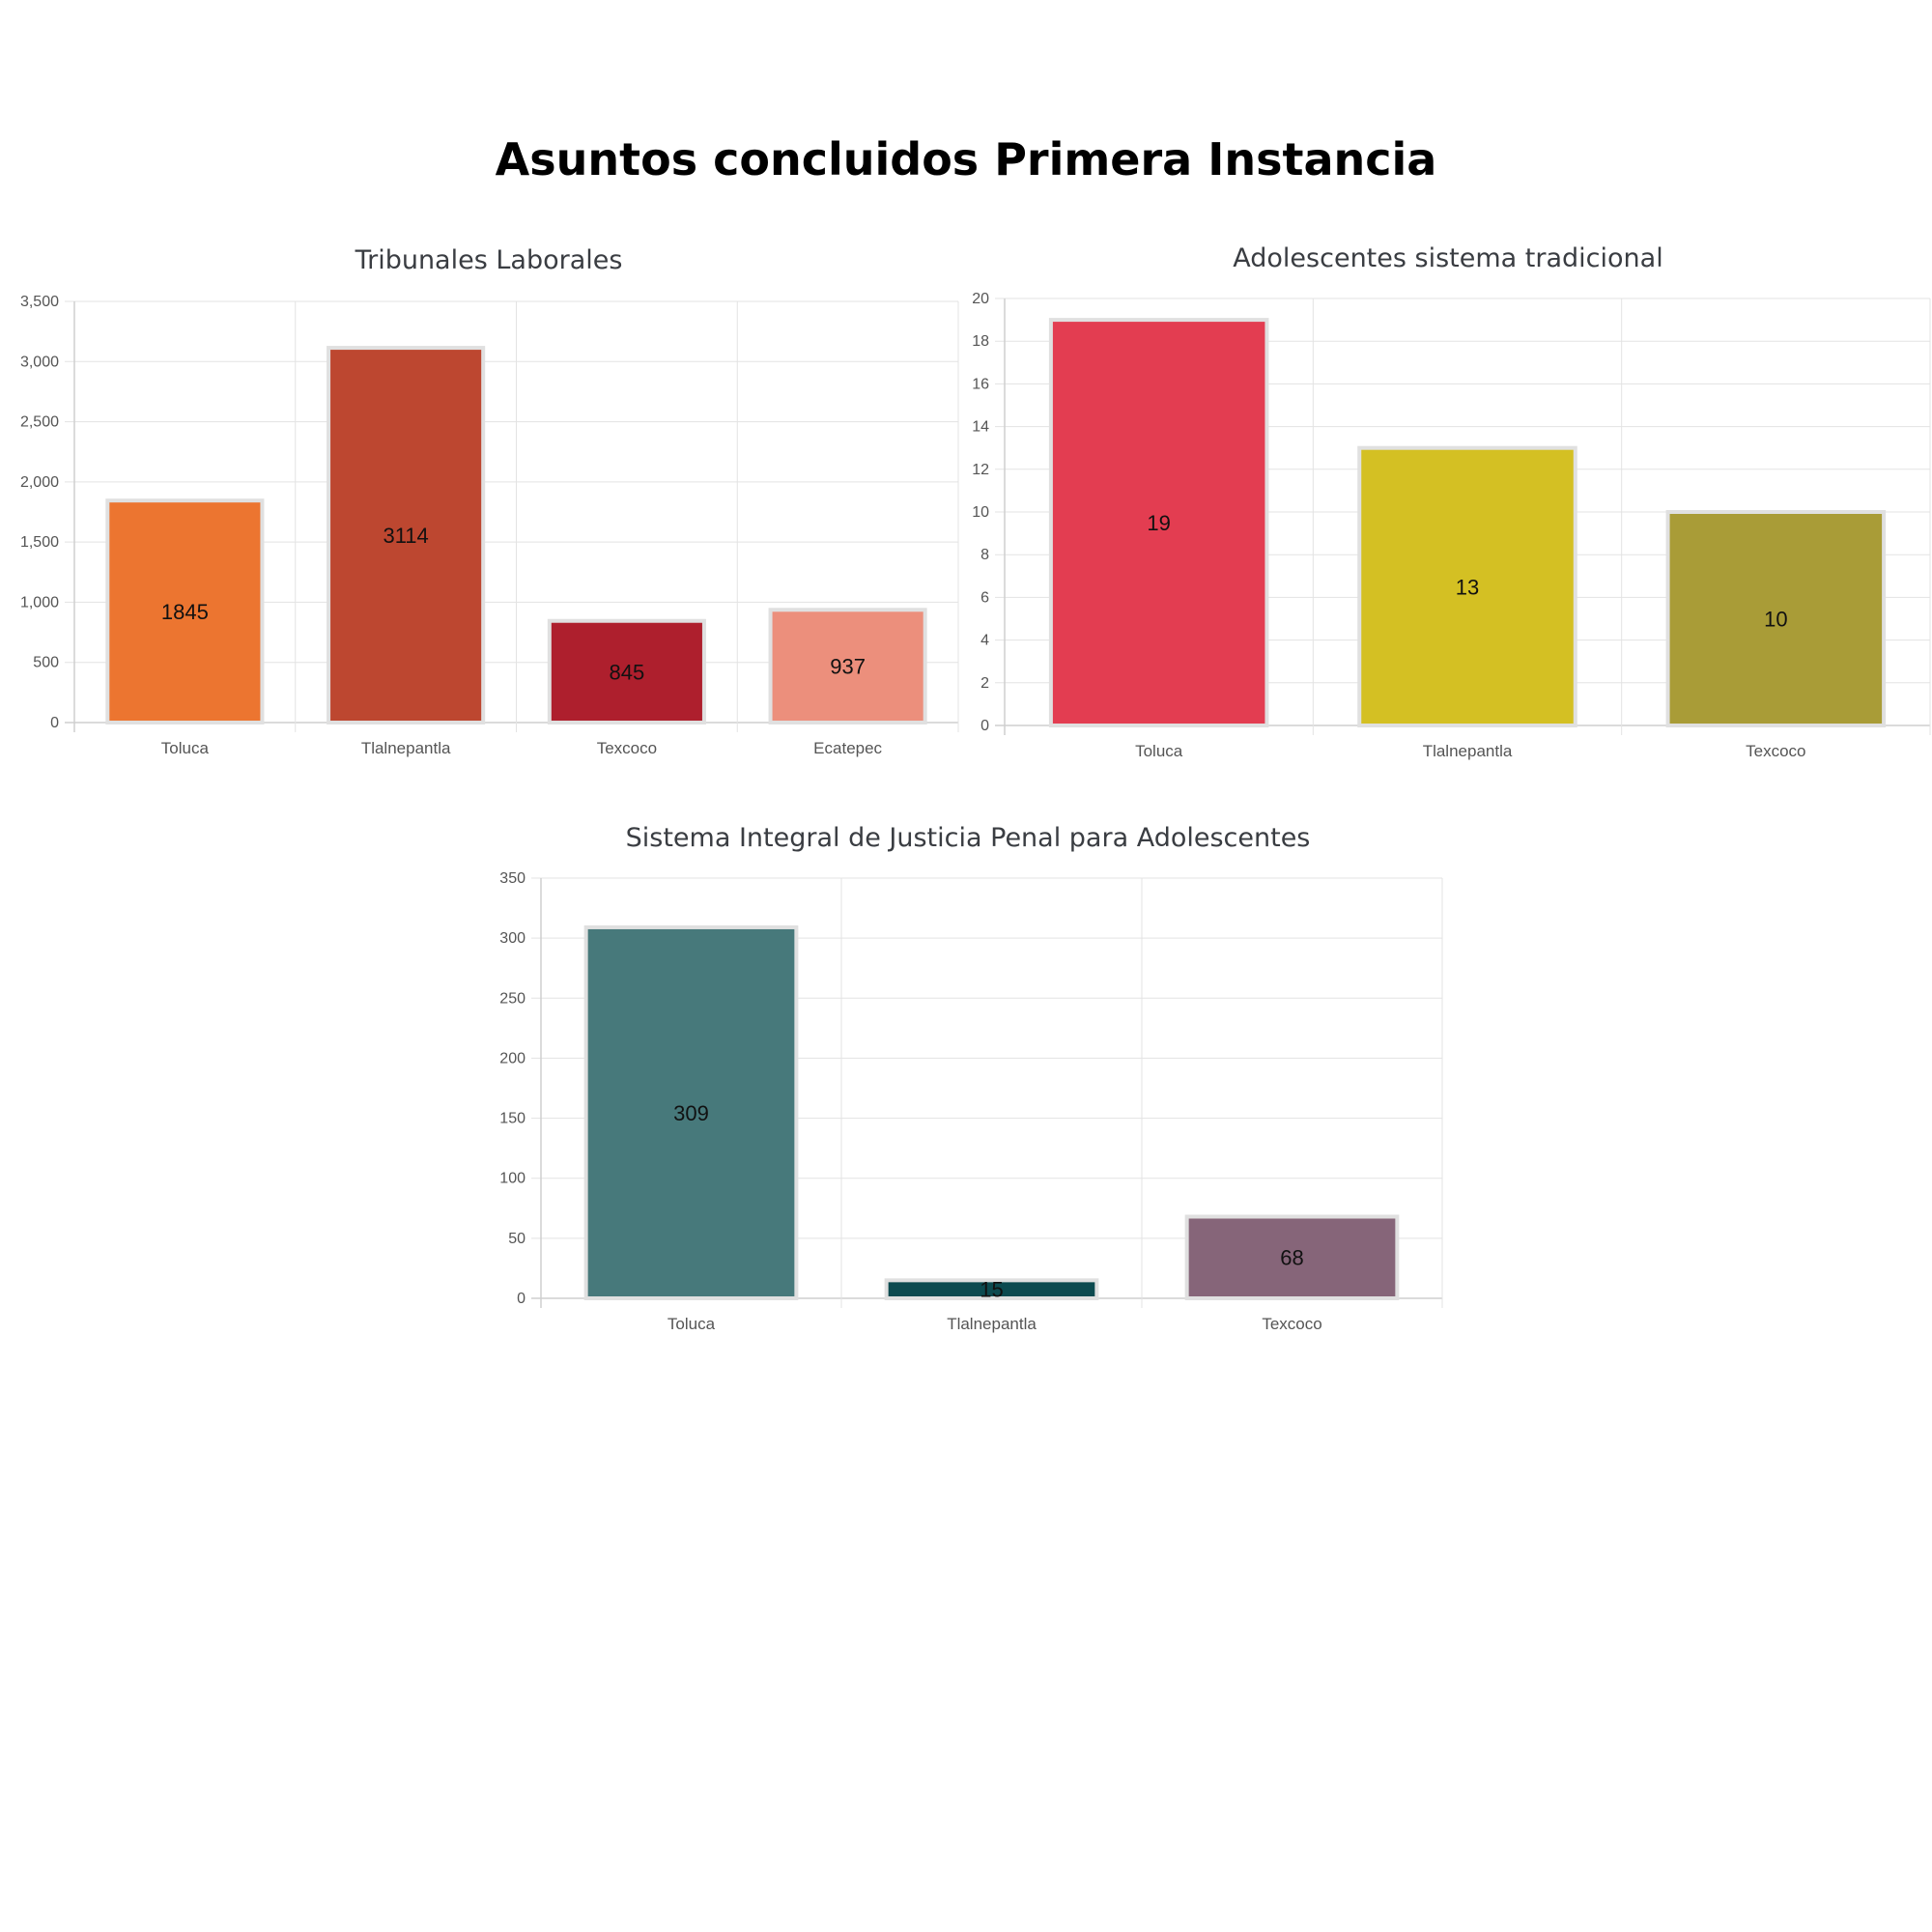 The width and height of the screenshot is (1932, 1932). What do you see at coordinates (512, 1119) in the screenshot?
I see `y-tick-label: 150` at bounding box center [512, 1119].